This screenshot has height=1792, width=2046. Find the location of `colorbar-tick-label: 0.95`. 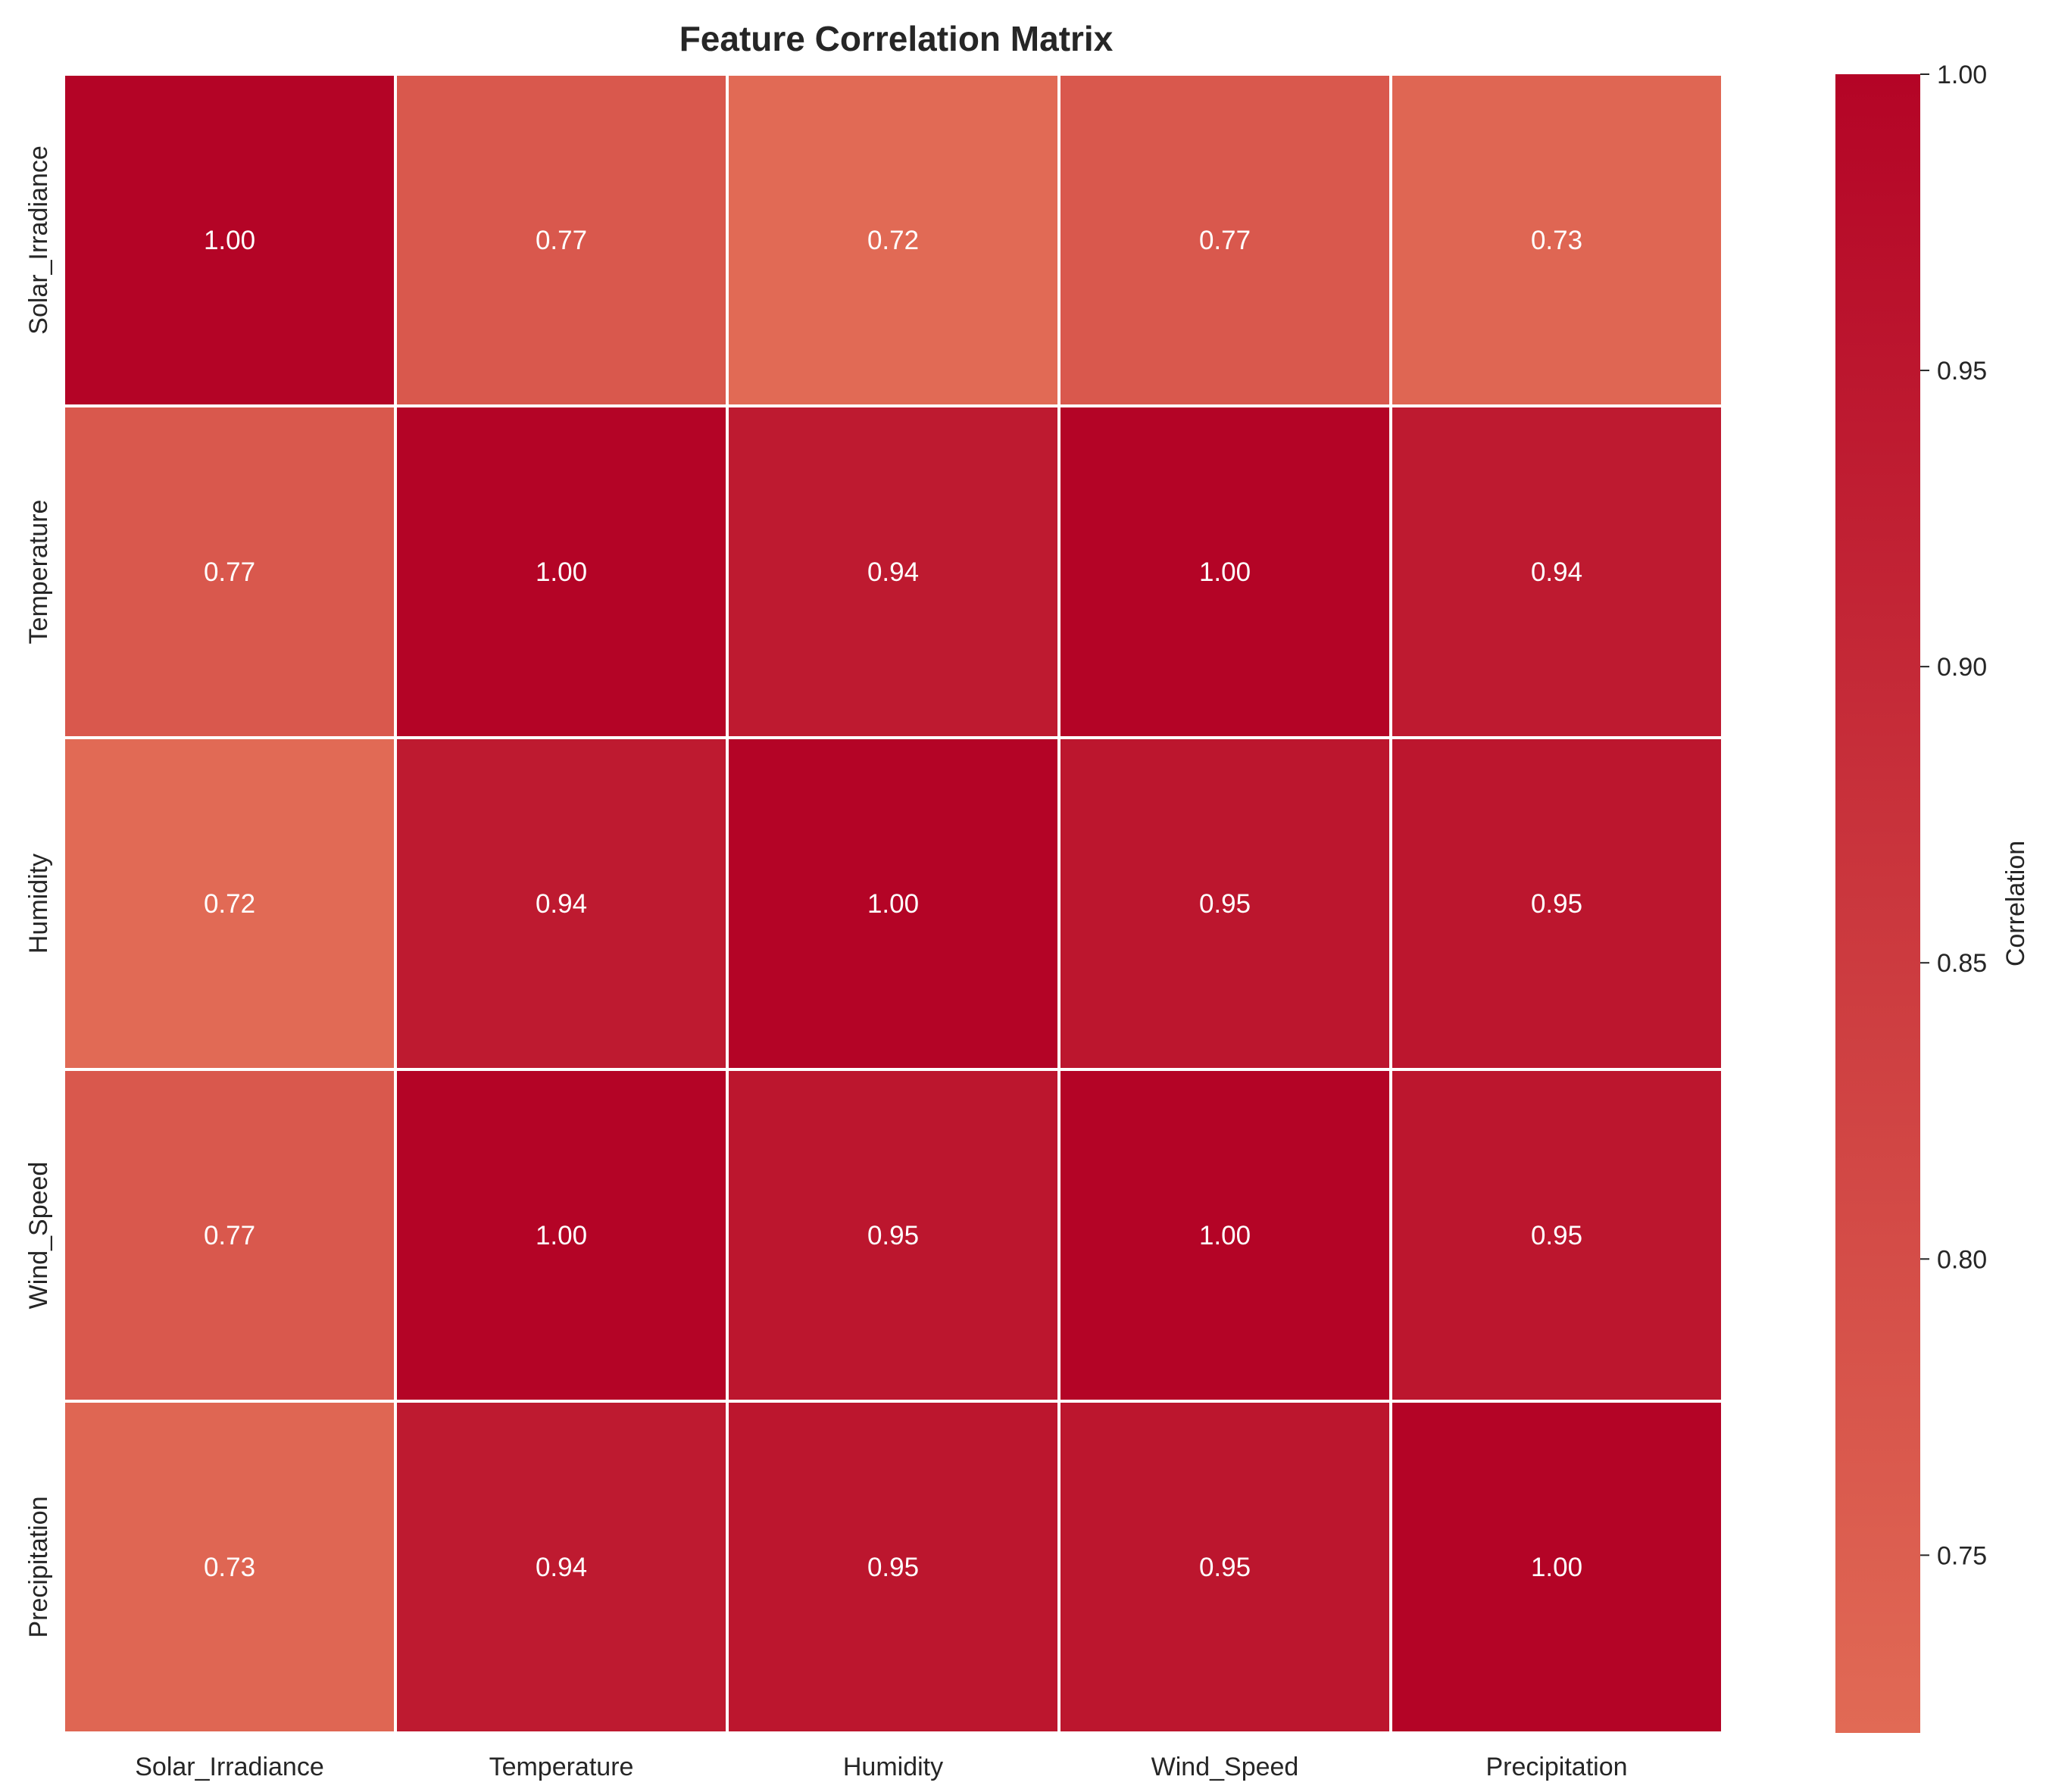

colorbar-tick-label: 0.95 is located at coordinates (1962, 371).